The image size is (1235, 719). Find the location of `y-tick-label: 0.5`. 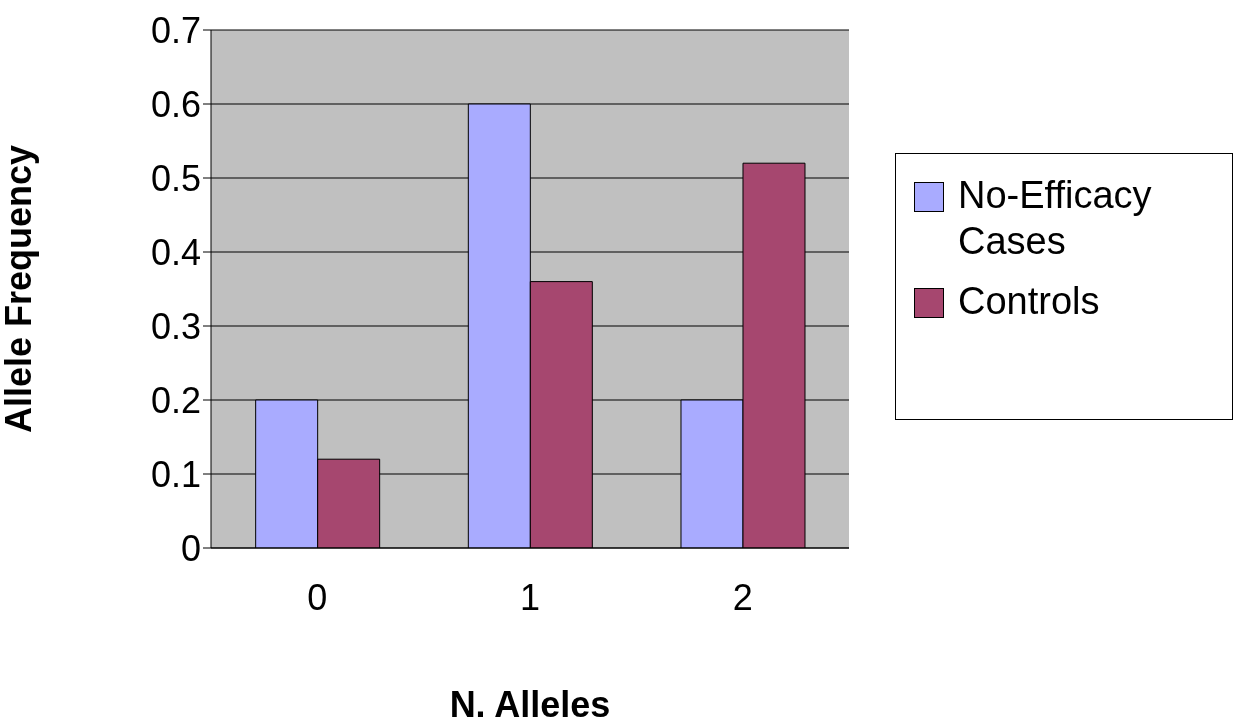

y-tick-label: 0.5 is located at coordinates (175, 178).